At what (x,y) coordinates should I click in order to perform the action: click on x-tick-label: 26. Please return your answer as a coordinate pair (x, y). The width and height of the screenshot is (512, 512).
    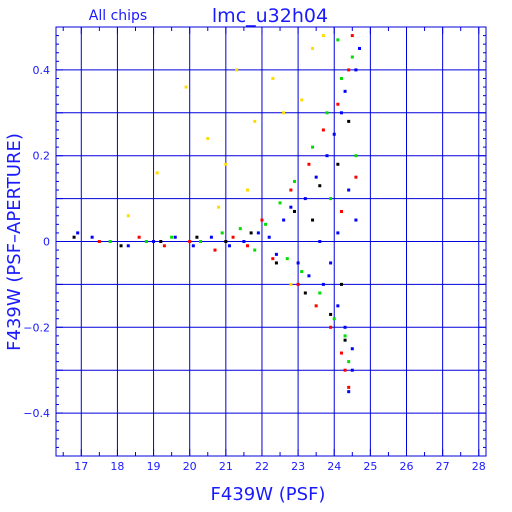
    Looking at the image, I should click on (407, 466).